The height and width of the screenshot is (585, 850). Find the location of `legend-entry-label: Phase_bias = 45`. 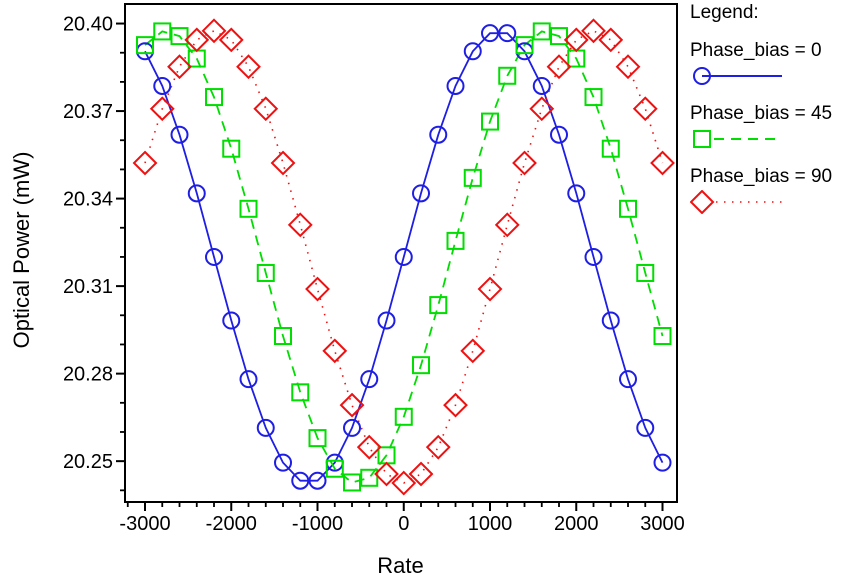

legend-entry-label: Phase_bias = 45 is located at coordinates (761, 113).